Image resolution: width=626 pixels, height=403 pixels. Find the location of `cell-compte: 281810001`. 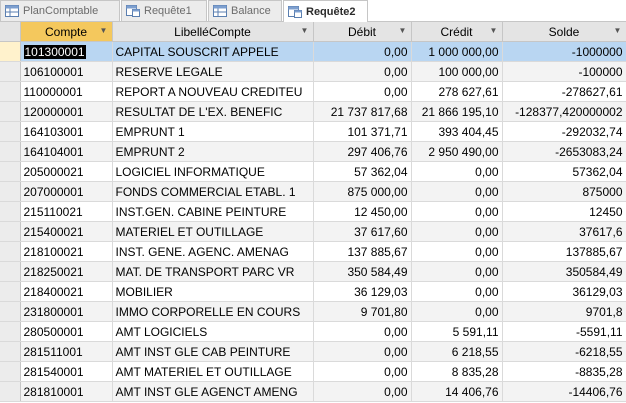

cell-compte: 281810001 is located at coordinates (66, 391).